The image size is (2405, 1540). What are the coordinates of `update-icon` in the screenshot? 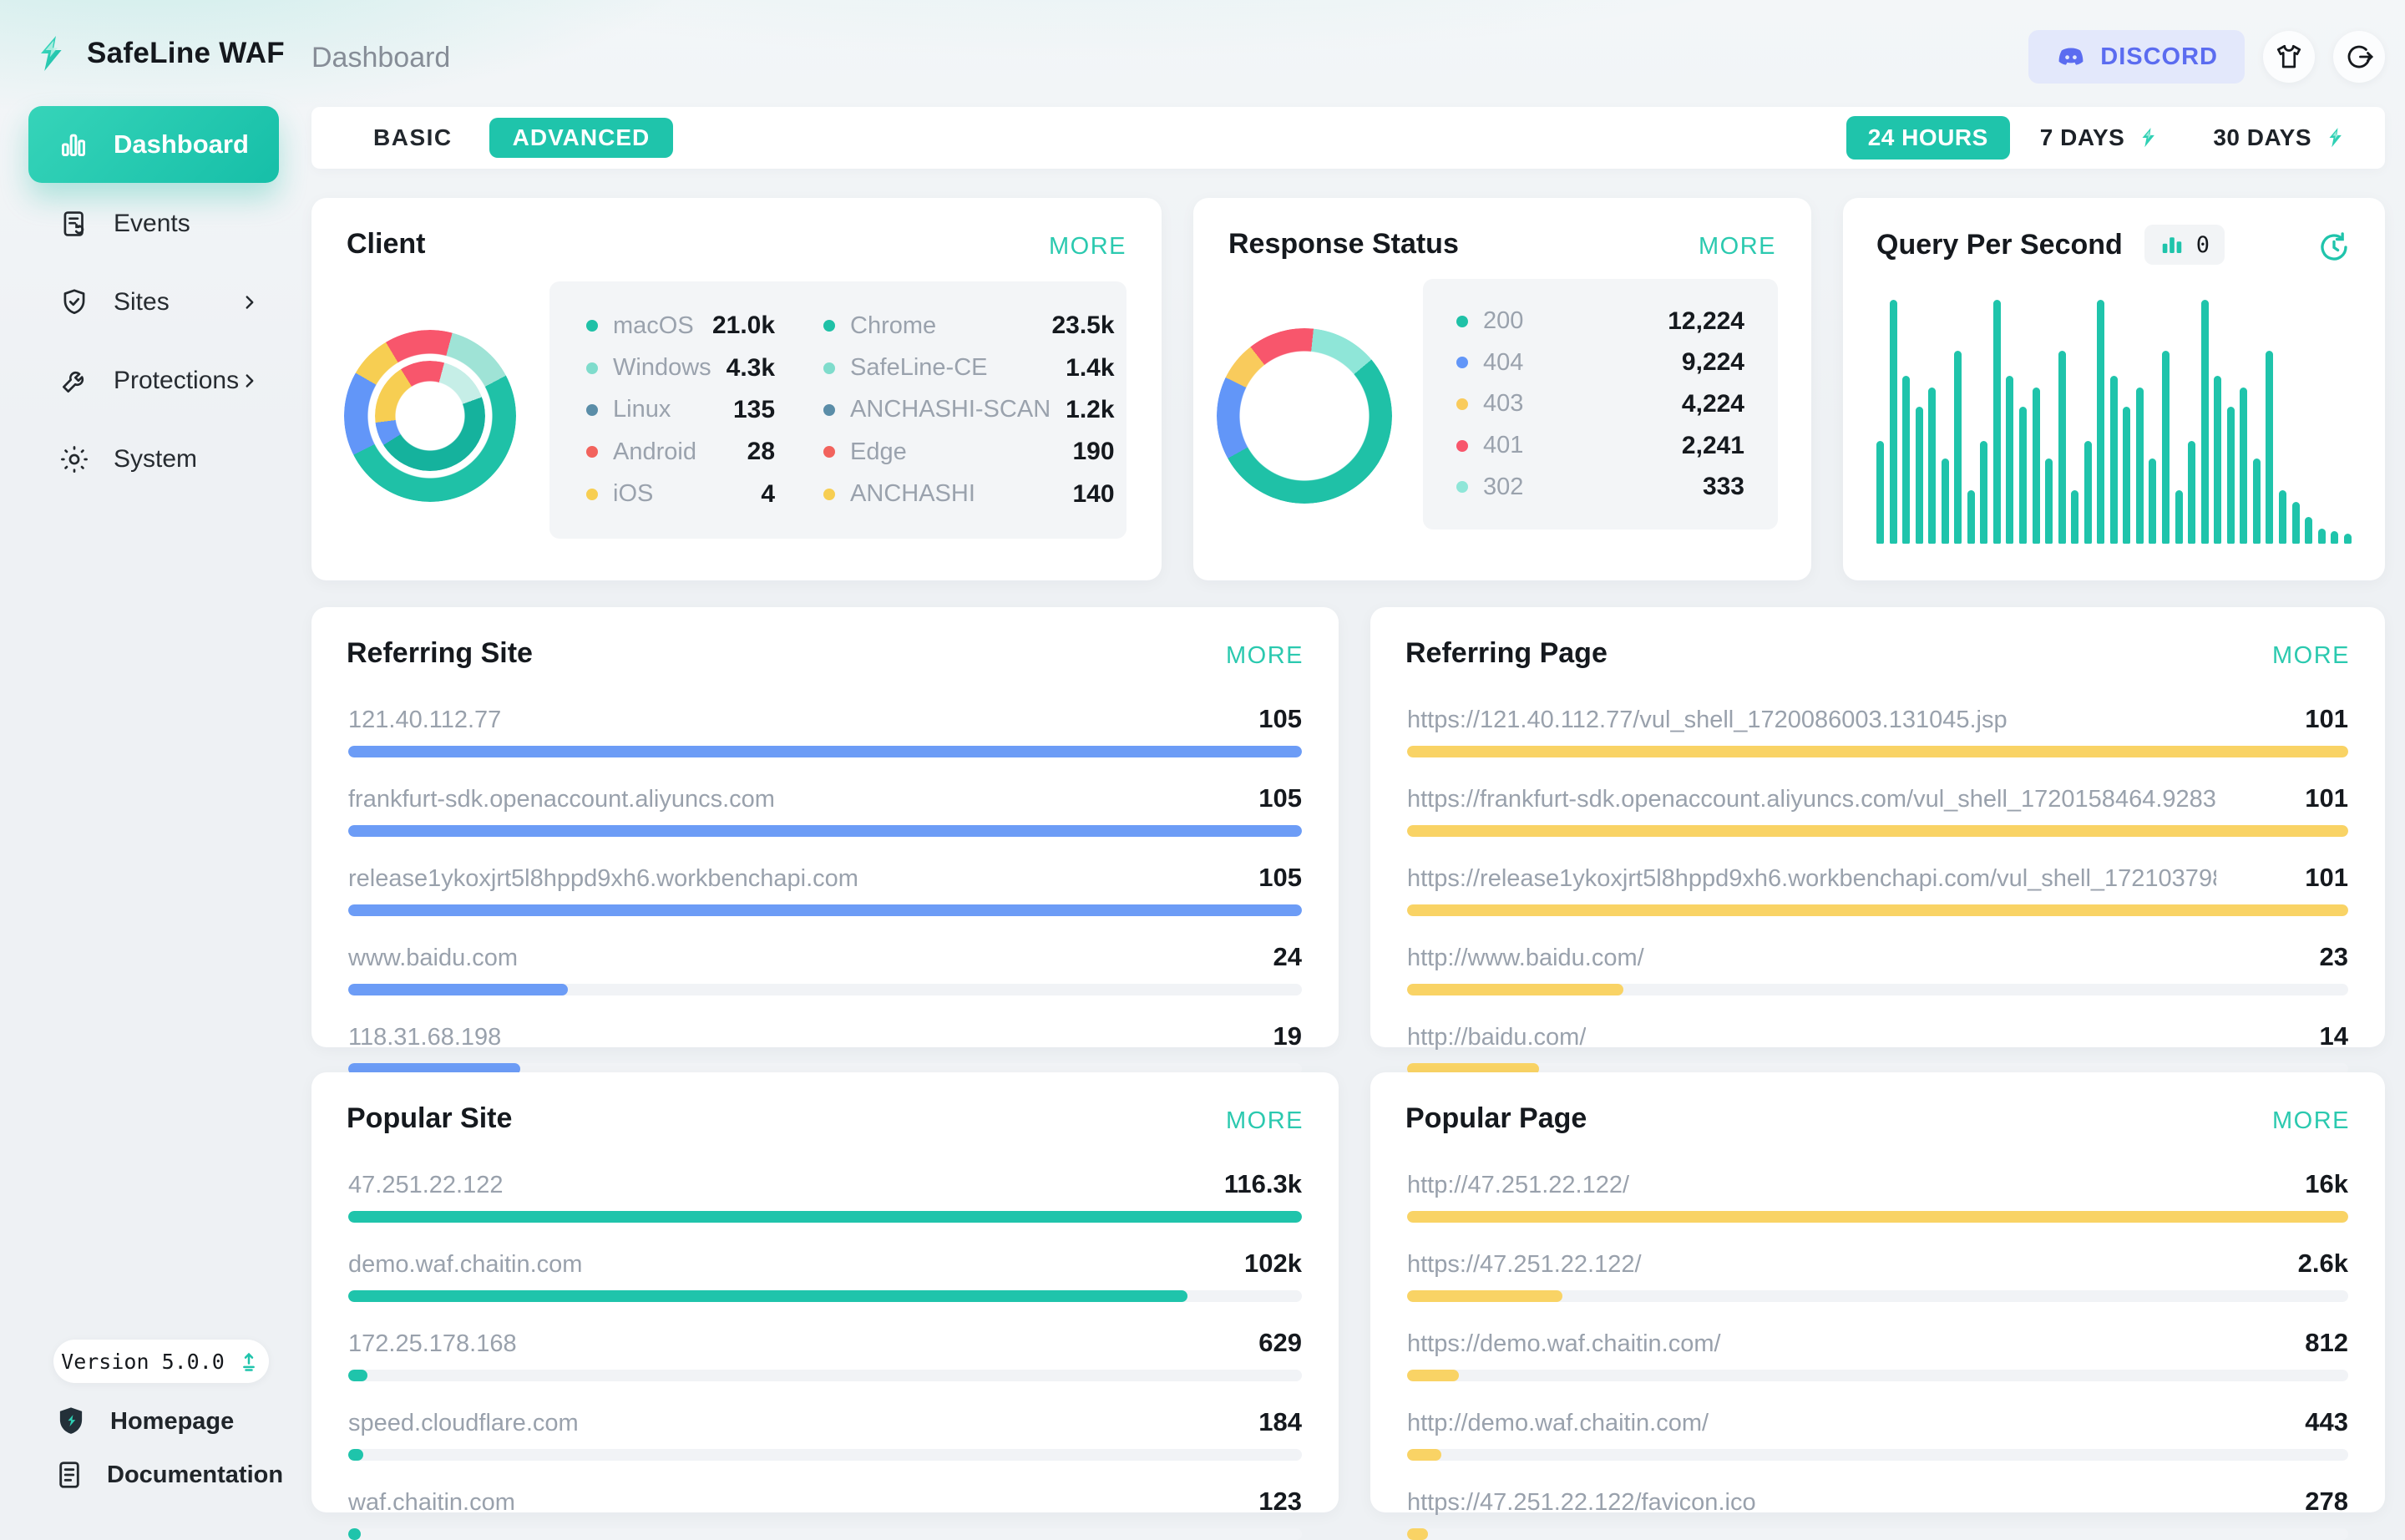 It's located at (249, 1361).